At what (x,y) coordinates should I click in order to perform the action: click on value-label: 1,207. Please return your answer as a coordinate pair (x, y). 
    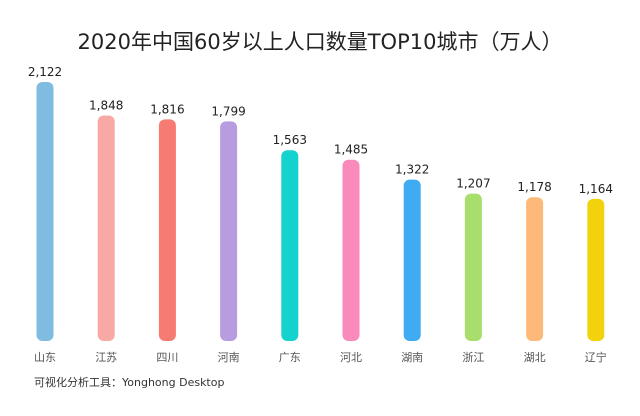
    Looking at the image, I should click on (473, 184).